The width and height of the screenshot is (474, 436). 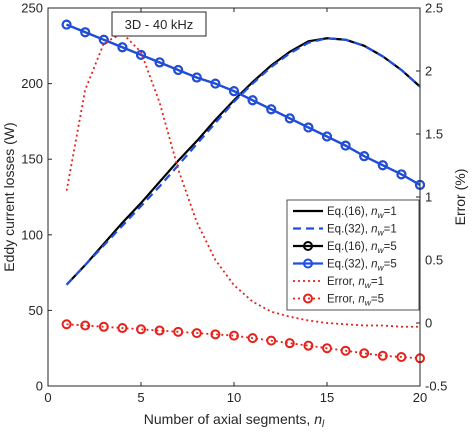 What do you see at coordinates (140, 397) in the screenshot?
I see `x-tick-label: 5` at bounding box center [140, 397].